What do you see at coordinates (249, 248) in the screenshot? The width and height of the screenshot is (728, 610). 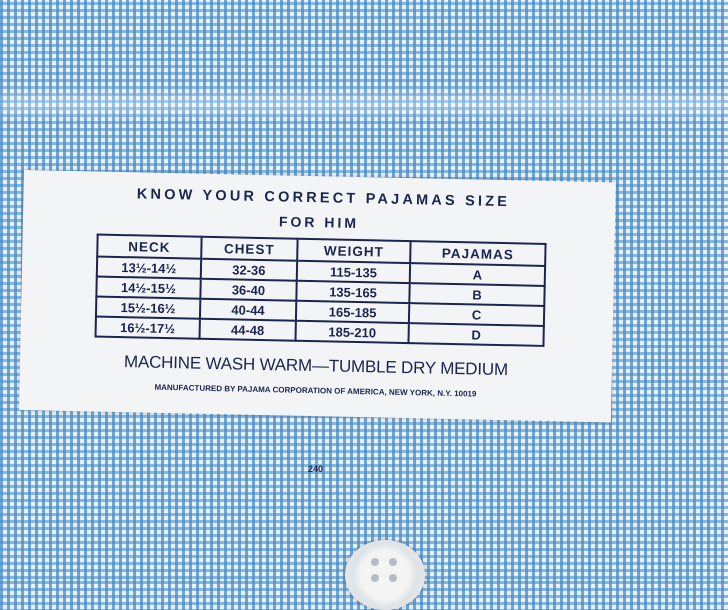 I see `header-chest: CHEST` at bounding box center [249, 248].